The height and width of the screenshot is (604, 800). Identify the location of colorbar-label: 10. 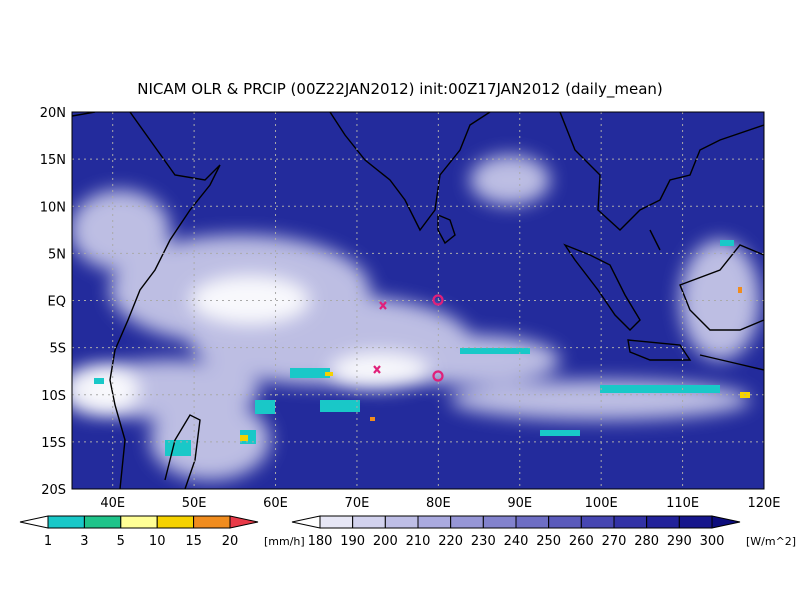
(157, 541).